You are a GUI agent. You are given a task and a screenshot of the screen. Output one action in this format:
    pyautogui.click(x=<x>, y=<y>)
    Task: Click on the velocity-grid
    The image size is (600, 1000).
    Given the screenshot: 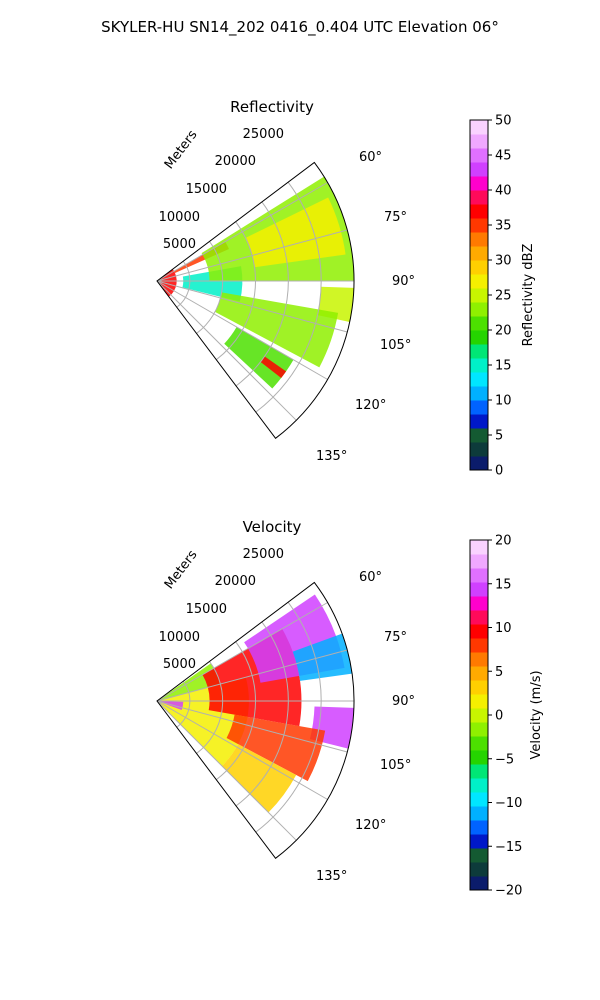 What is the action you would take?
    pyautogui.click(x=255, y=720)
    